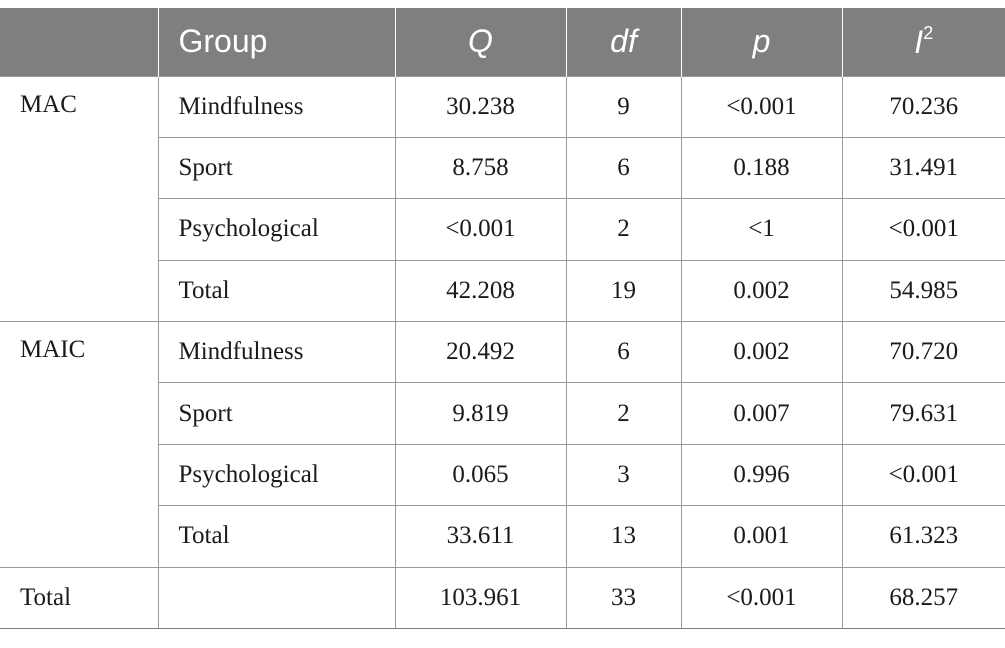 This screenshot has height=648, width=1005. What do you see at coordinates (761, 168) in the screenshot?
I see `row-p: 0.188` at bounding box center [761, 168].